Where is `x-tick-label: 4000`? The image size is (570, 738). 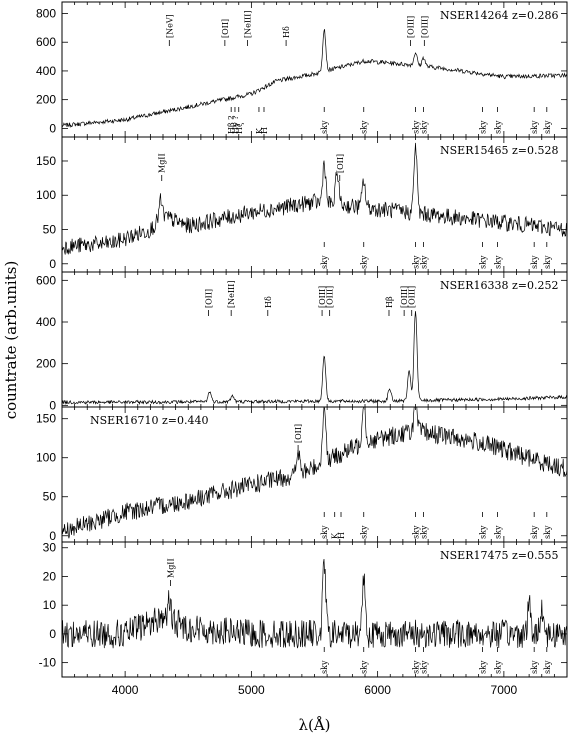
x-tick-label: 4000 is located at coordinates (125, 690).